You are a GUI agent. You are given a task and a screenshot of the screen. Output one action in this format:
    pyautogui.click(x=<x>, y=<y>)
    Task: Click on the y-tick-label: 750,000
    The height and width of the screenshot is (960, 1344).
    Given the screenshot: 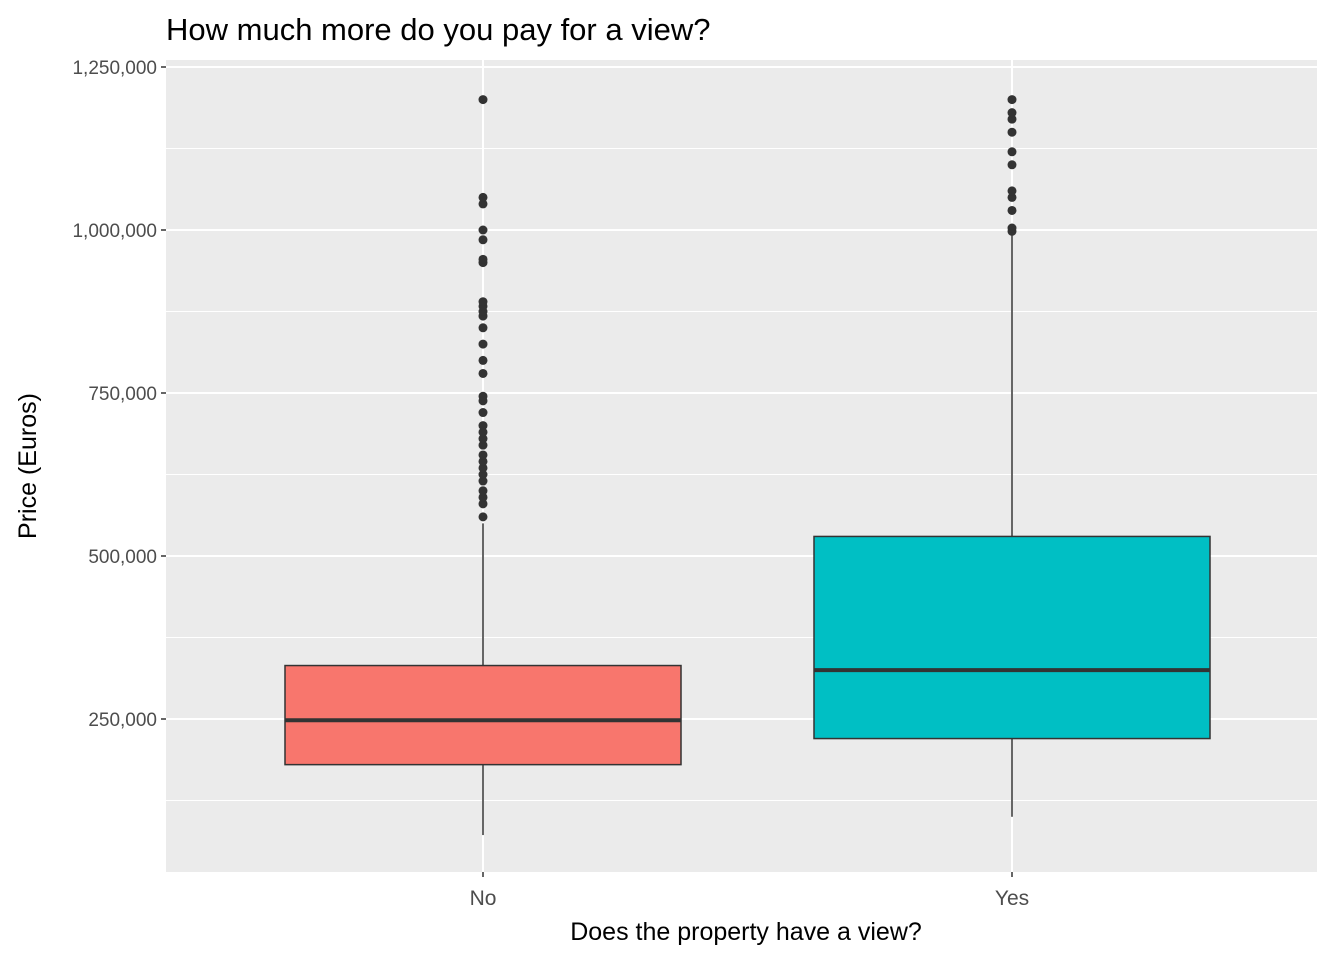 What is the action you would take?
    pyautogui.click(x=122, y=394)
    